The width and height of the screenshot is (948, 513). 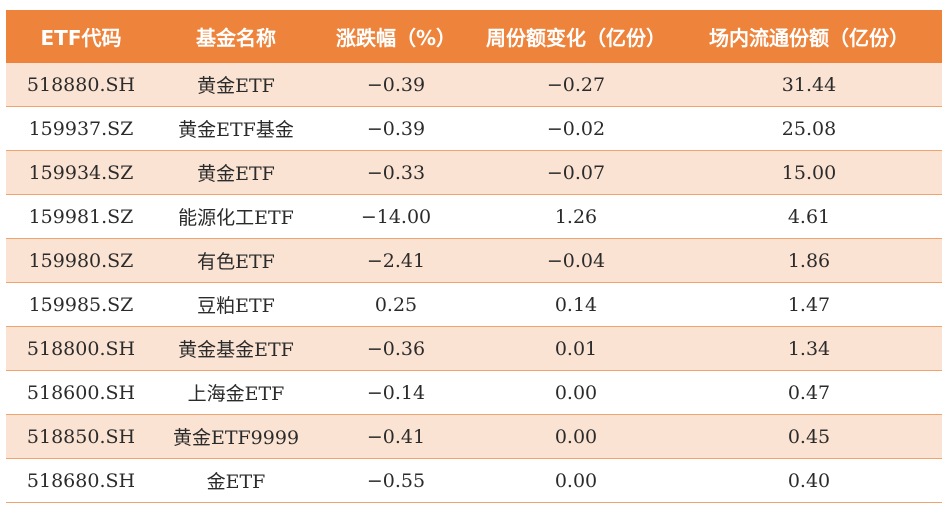 What do you see at coordinates (396, 304) in the screenshot?
I see `cell-change-pct: 0.25` at bounding box center [396, 304].